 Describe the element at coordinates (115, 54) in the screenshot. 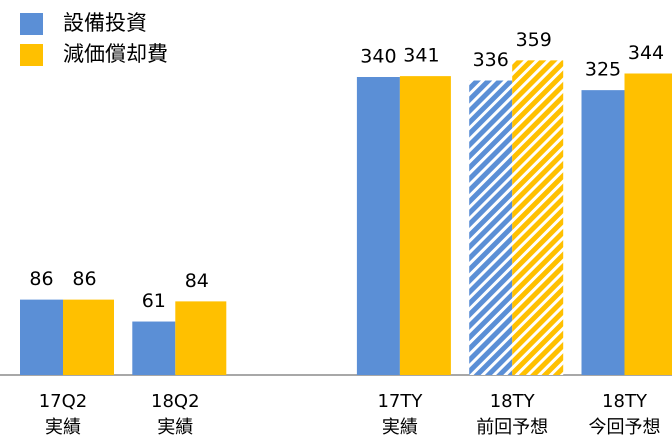

I see `legend-label: 減価償却費` at that location.